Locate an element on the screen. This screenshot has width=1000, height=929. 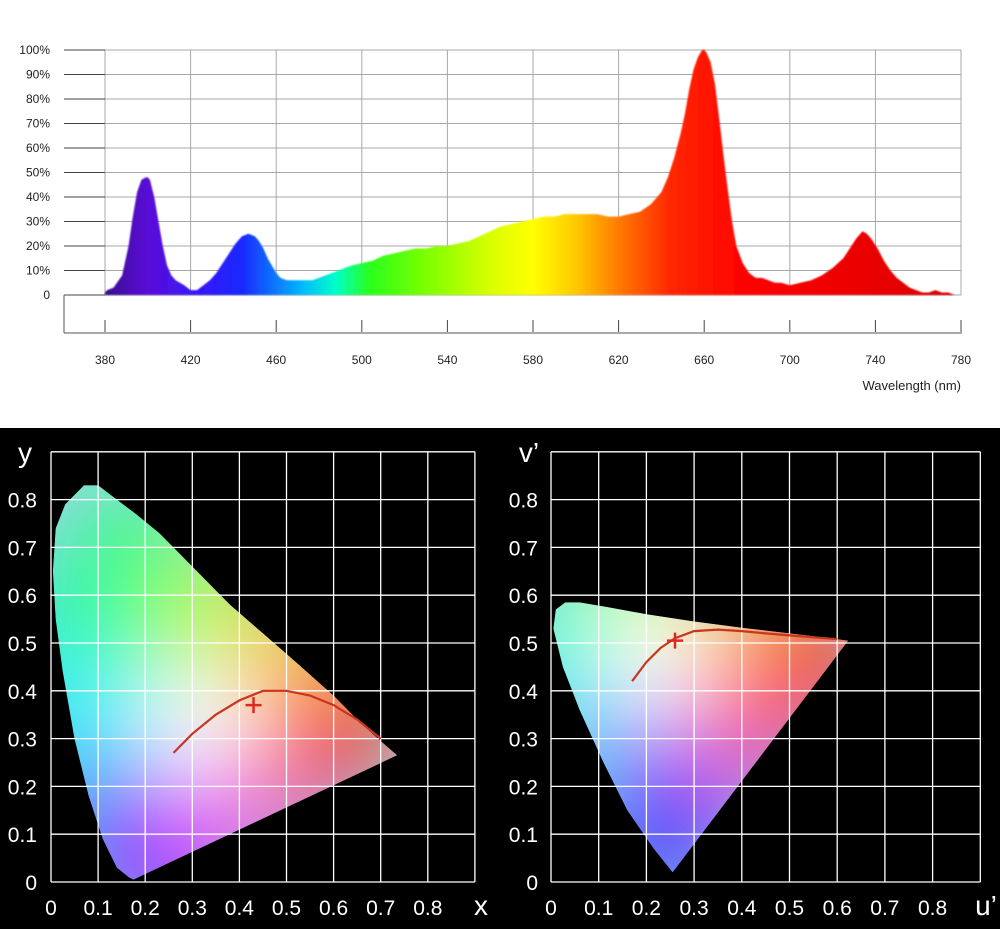
xy-x-tick-label: 0.3 is located at coordinates (192, 908).